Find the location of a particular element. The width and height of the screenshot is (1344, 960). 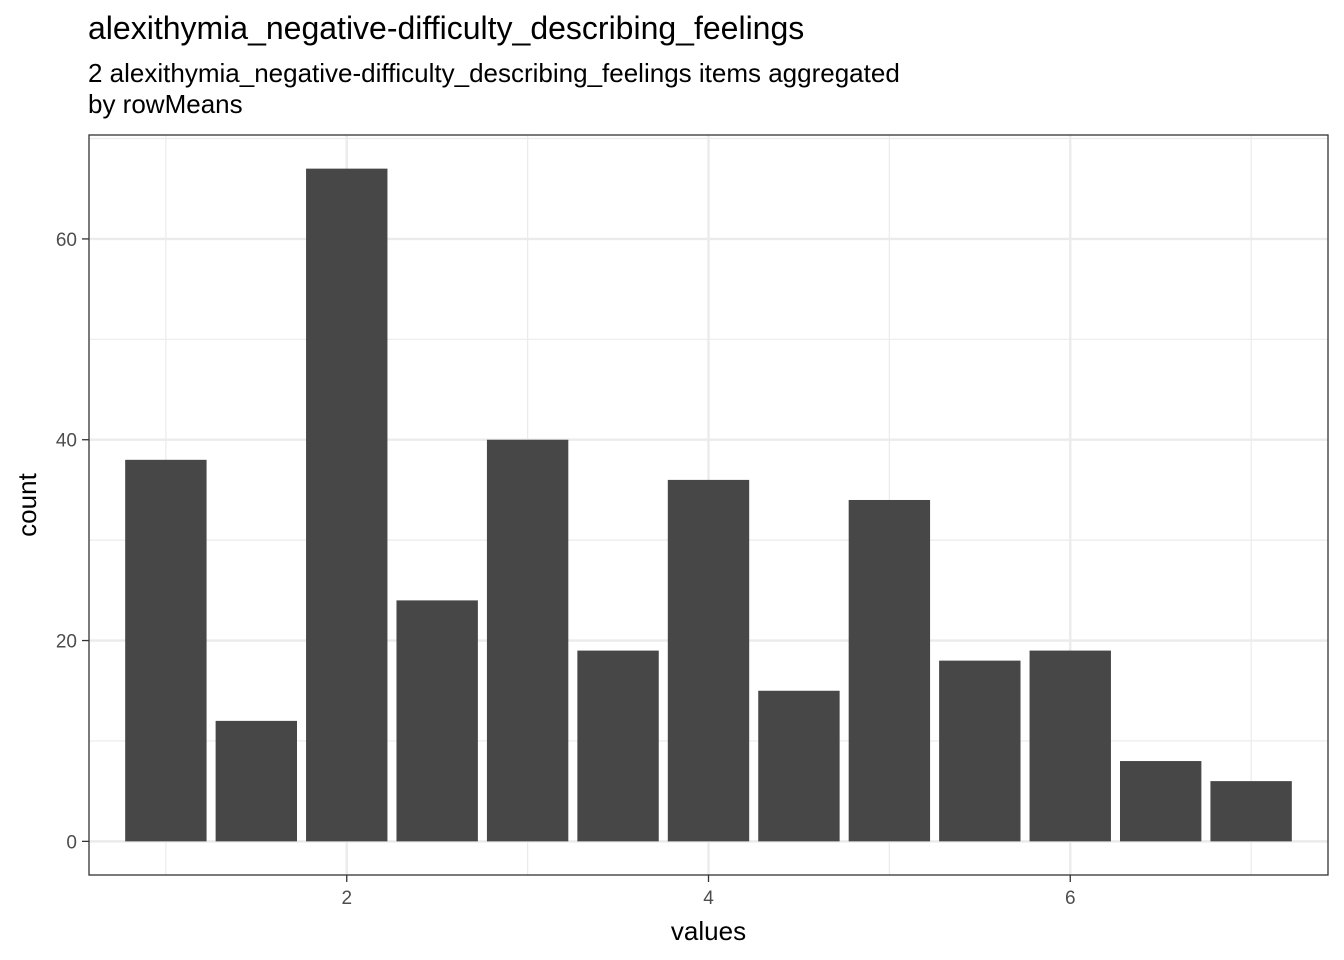

y-tick-label-0: 0 is located at coordinates (71, 842).